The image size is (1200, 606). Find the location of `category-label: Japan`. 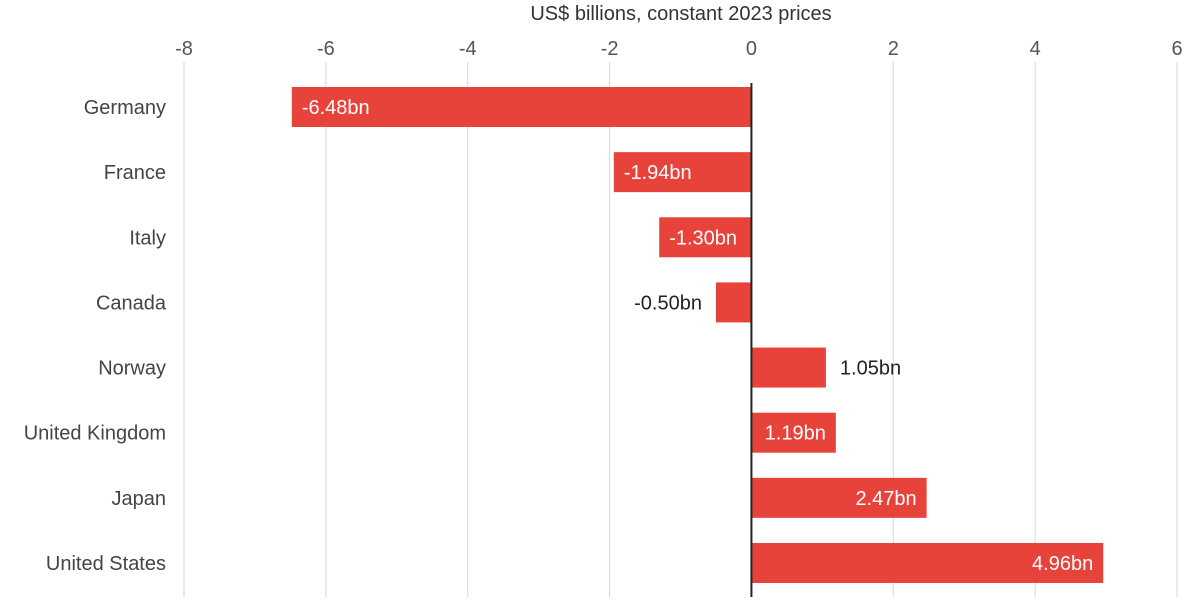

category-label: Japan is located at coordinates (139, 499).